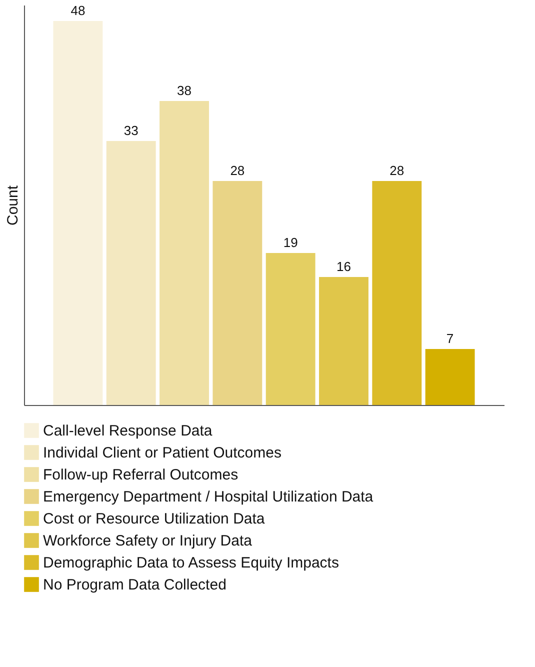 This screenshot has width=535, height=667. What do you see at coordinates (154, 519) in the screenshot?
I see `legend-label: Cost or Resource Utilization Data` at bounding box center [154, 519].